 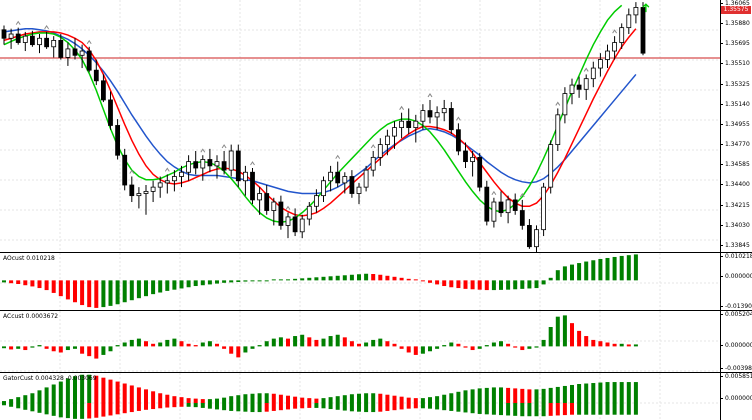 I want to click on axis-tick-label: 1.34955, so click(x=735, y=124).